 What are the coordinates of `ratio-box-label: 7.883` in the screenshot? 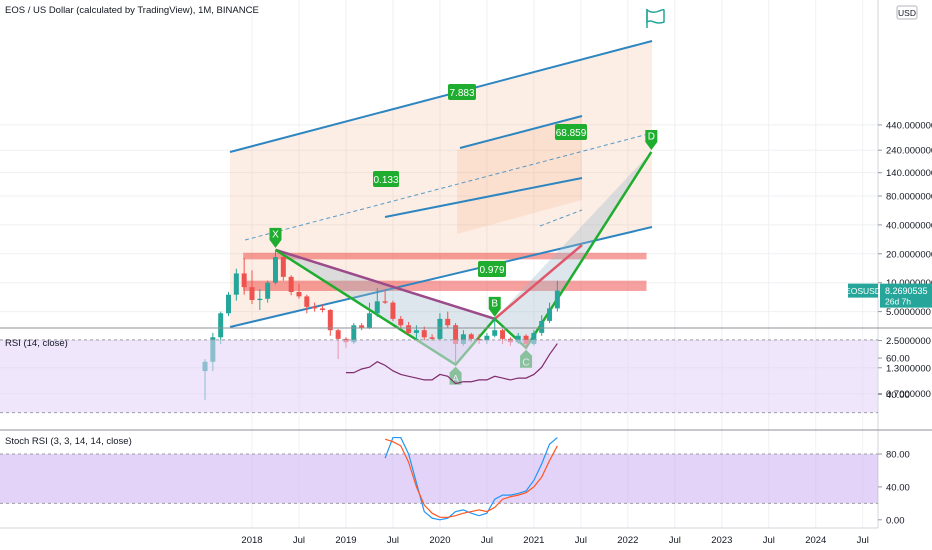 It's located at (461, 93).